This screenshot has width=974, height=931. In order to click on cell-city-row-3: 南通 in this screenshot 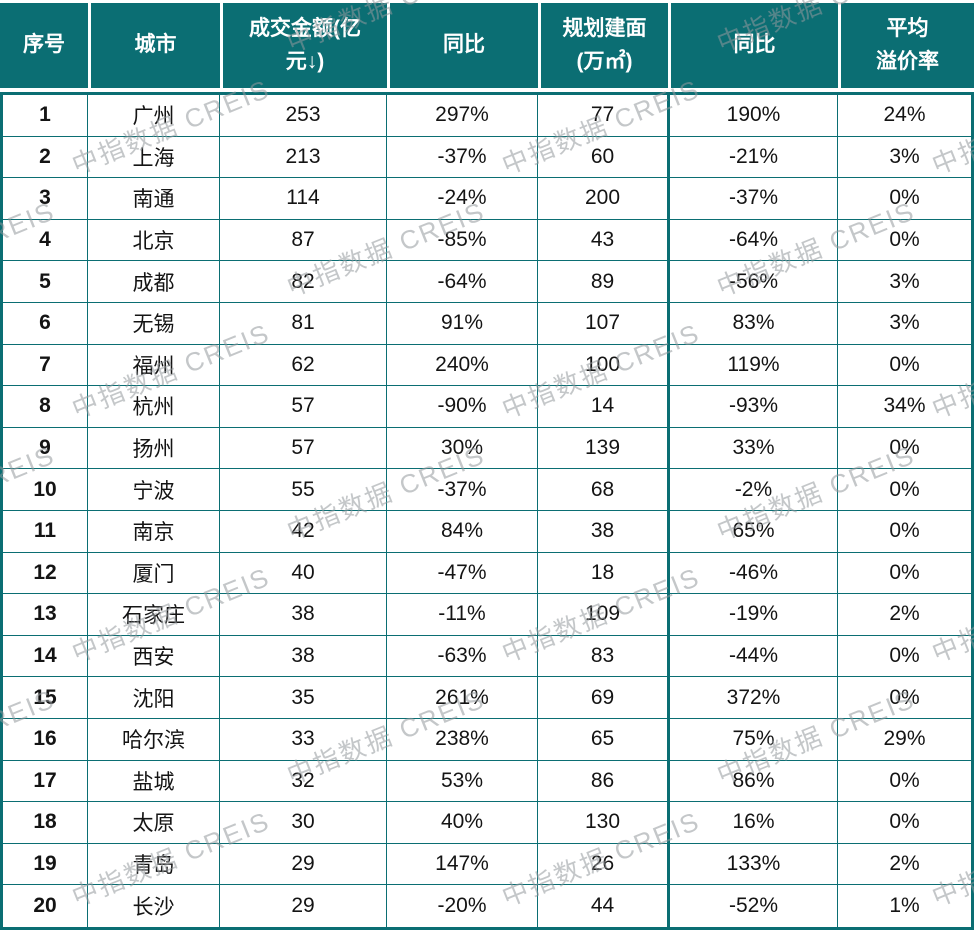, I will do `click(154, 199)`.